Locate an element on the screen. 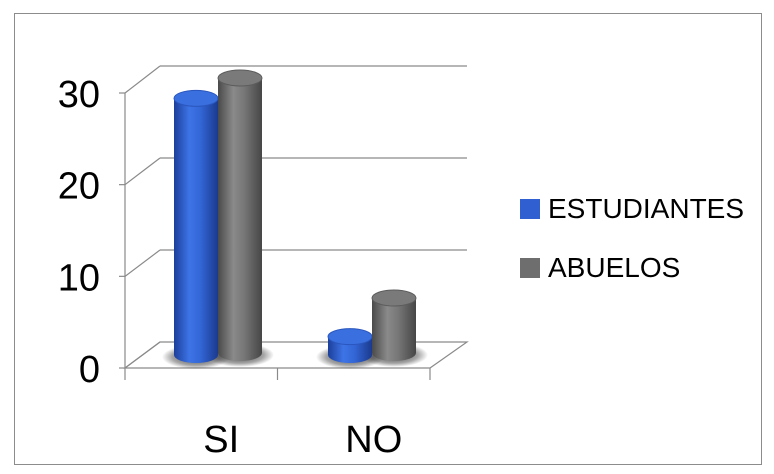  legend-label: ABUELOS is located at coordinates (614, 267).